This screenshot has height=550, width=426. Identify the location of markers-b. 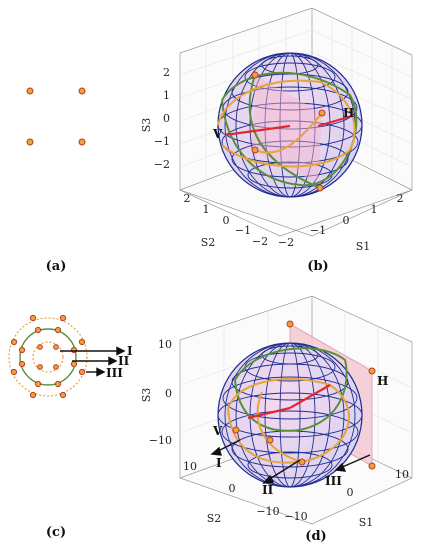
(288, 131).